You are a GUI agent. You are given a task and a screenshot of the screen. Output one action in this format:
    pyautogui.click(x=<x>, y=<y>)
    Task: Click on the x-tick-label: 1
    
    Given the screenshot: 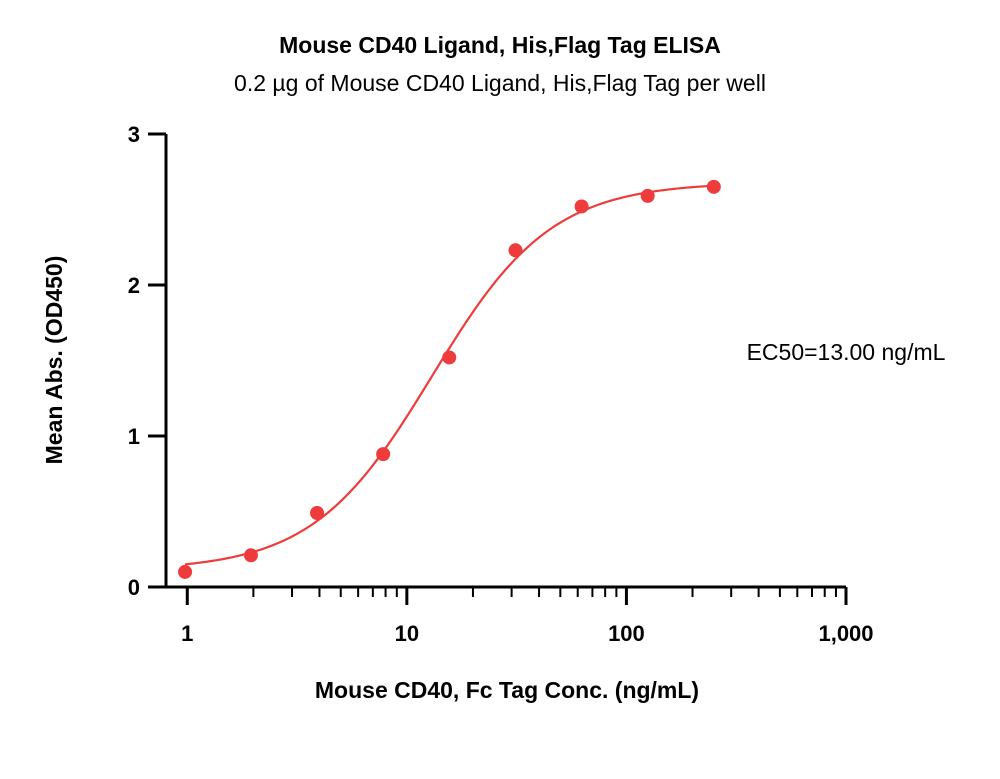 What is the action you would take?
    pyautogui.click(x=187, y=633)
    